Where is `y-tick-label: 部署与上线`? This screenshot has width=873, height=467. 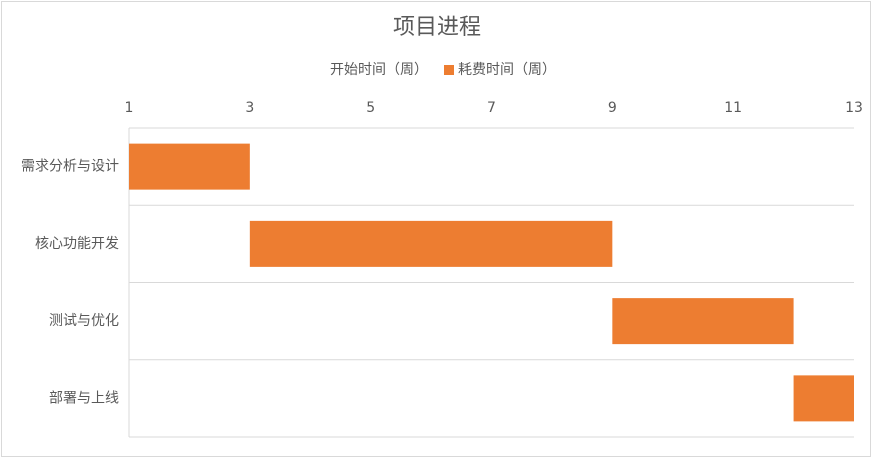
y-tick-label: 部署与上线 is located at coordinates (84, 398).